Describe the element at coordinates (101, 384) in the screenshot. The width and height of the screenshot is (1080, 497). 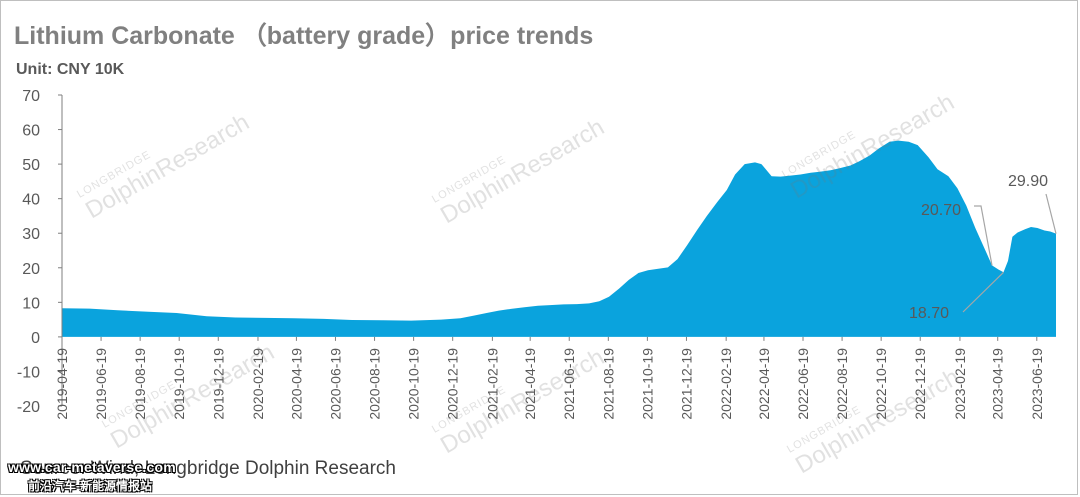
I see `x-tick-label: 2019-06-19` at that location.